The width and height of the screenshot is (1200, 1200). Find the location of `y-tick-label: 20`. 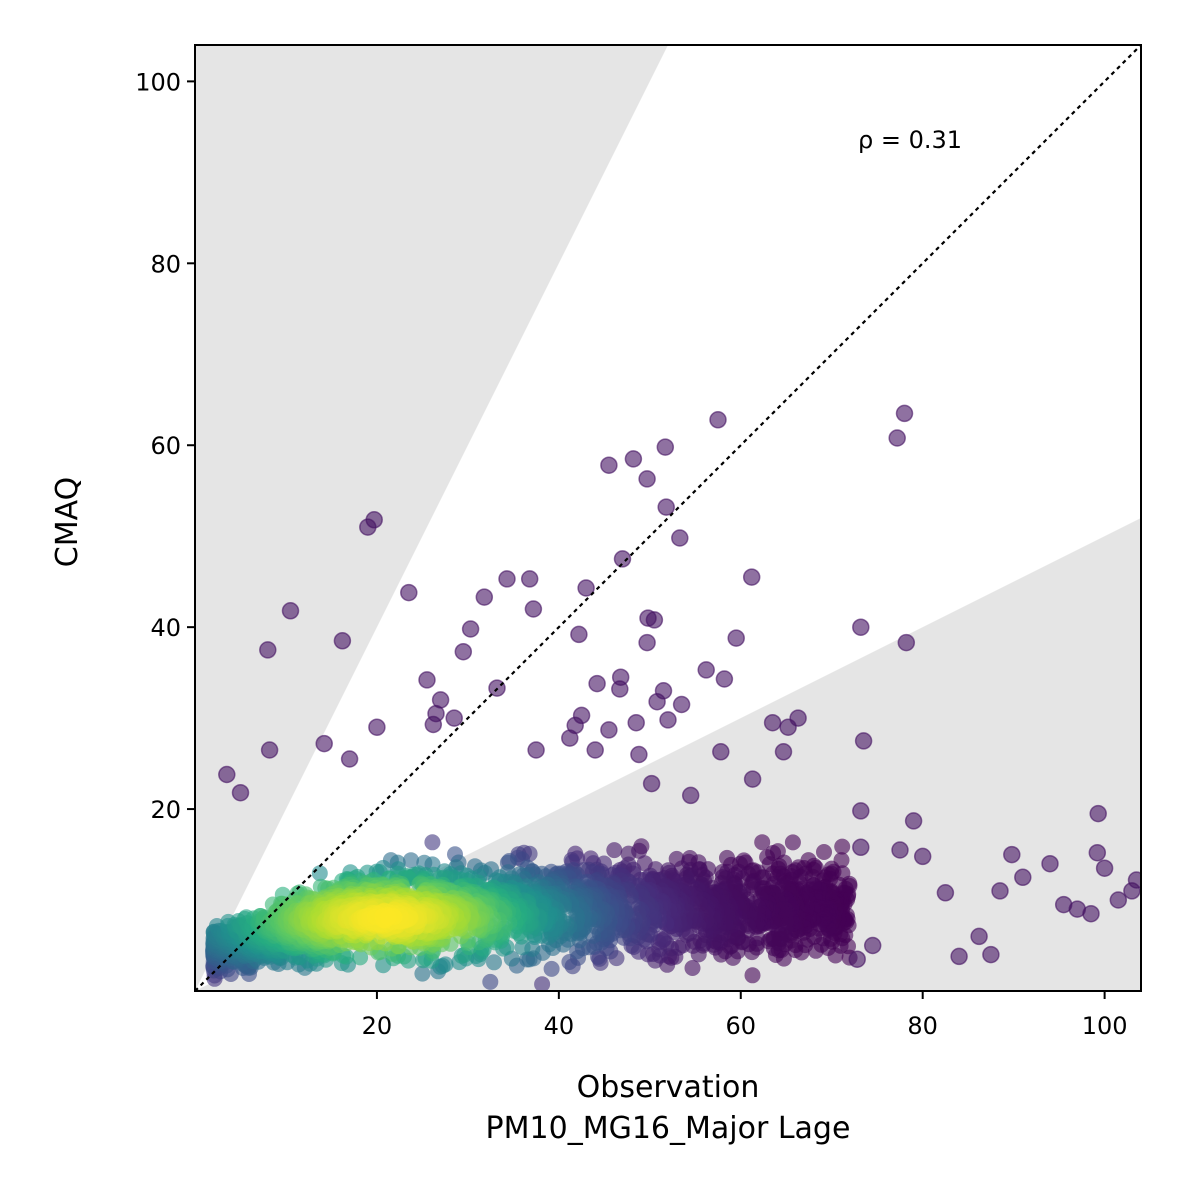

y-tick-label: 20 is located at coordinates (165, 810).